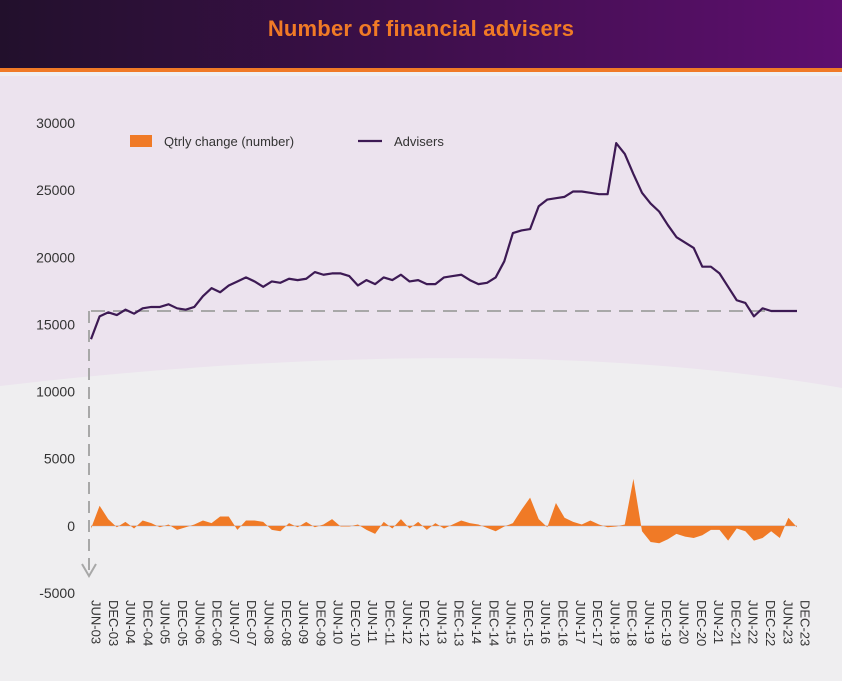 The image size is (842, 681). Describe the element at coordinates (251, 623) in the screenshot. I see `x-tick-label: DEC-07` at that location.